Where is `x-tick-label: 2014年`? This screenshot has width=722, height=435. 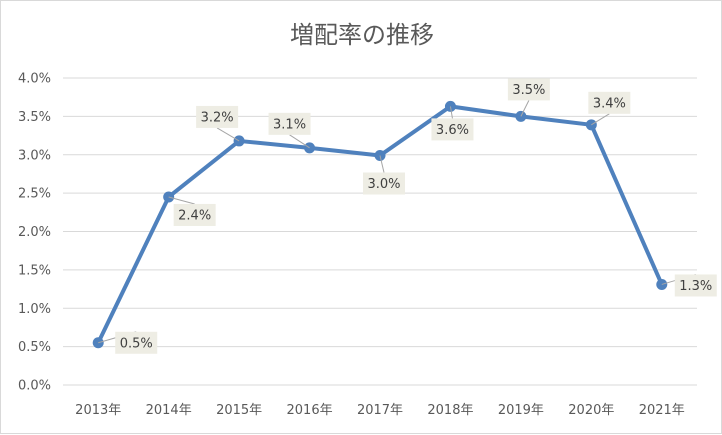 x-tick-label: 2014年 is located at coordinates (169, 410).